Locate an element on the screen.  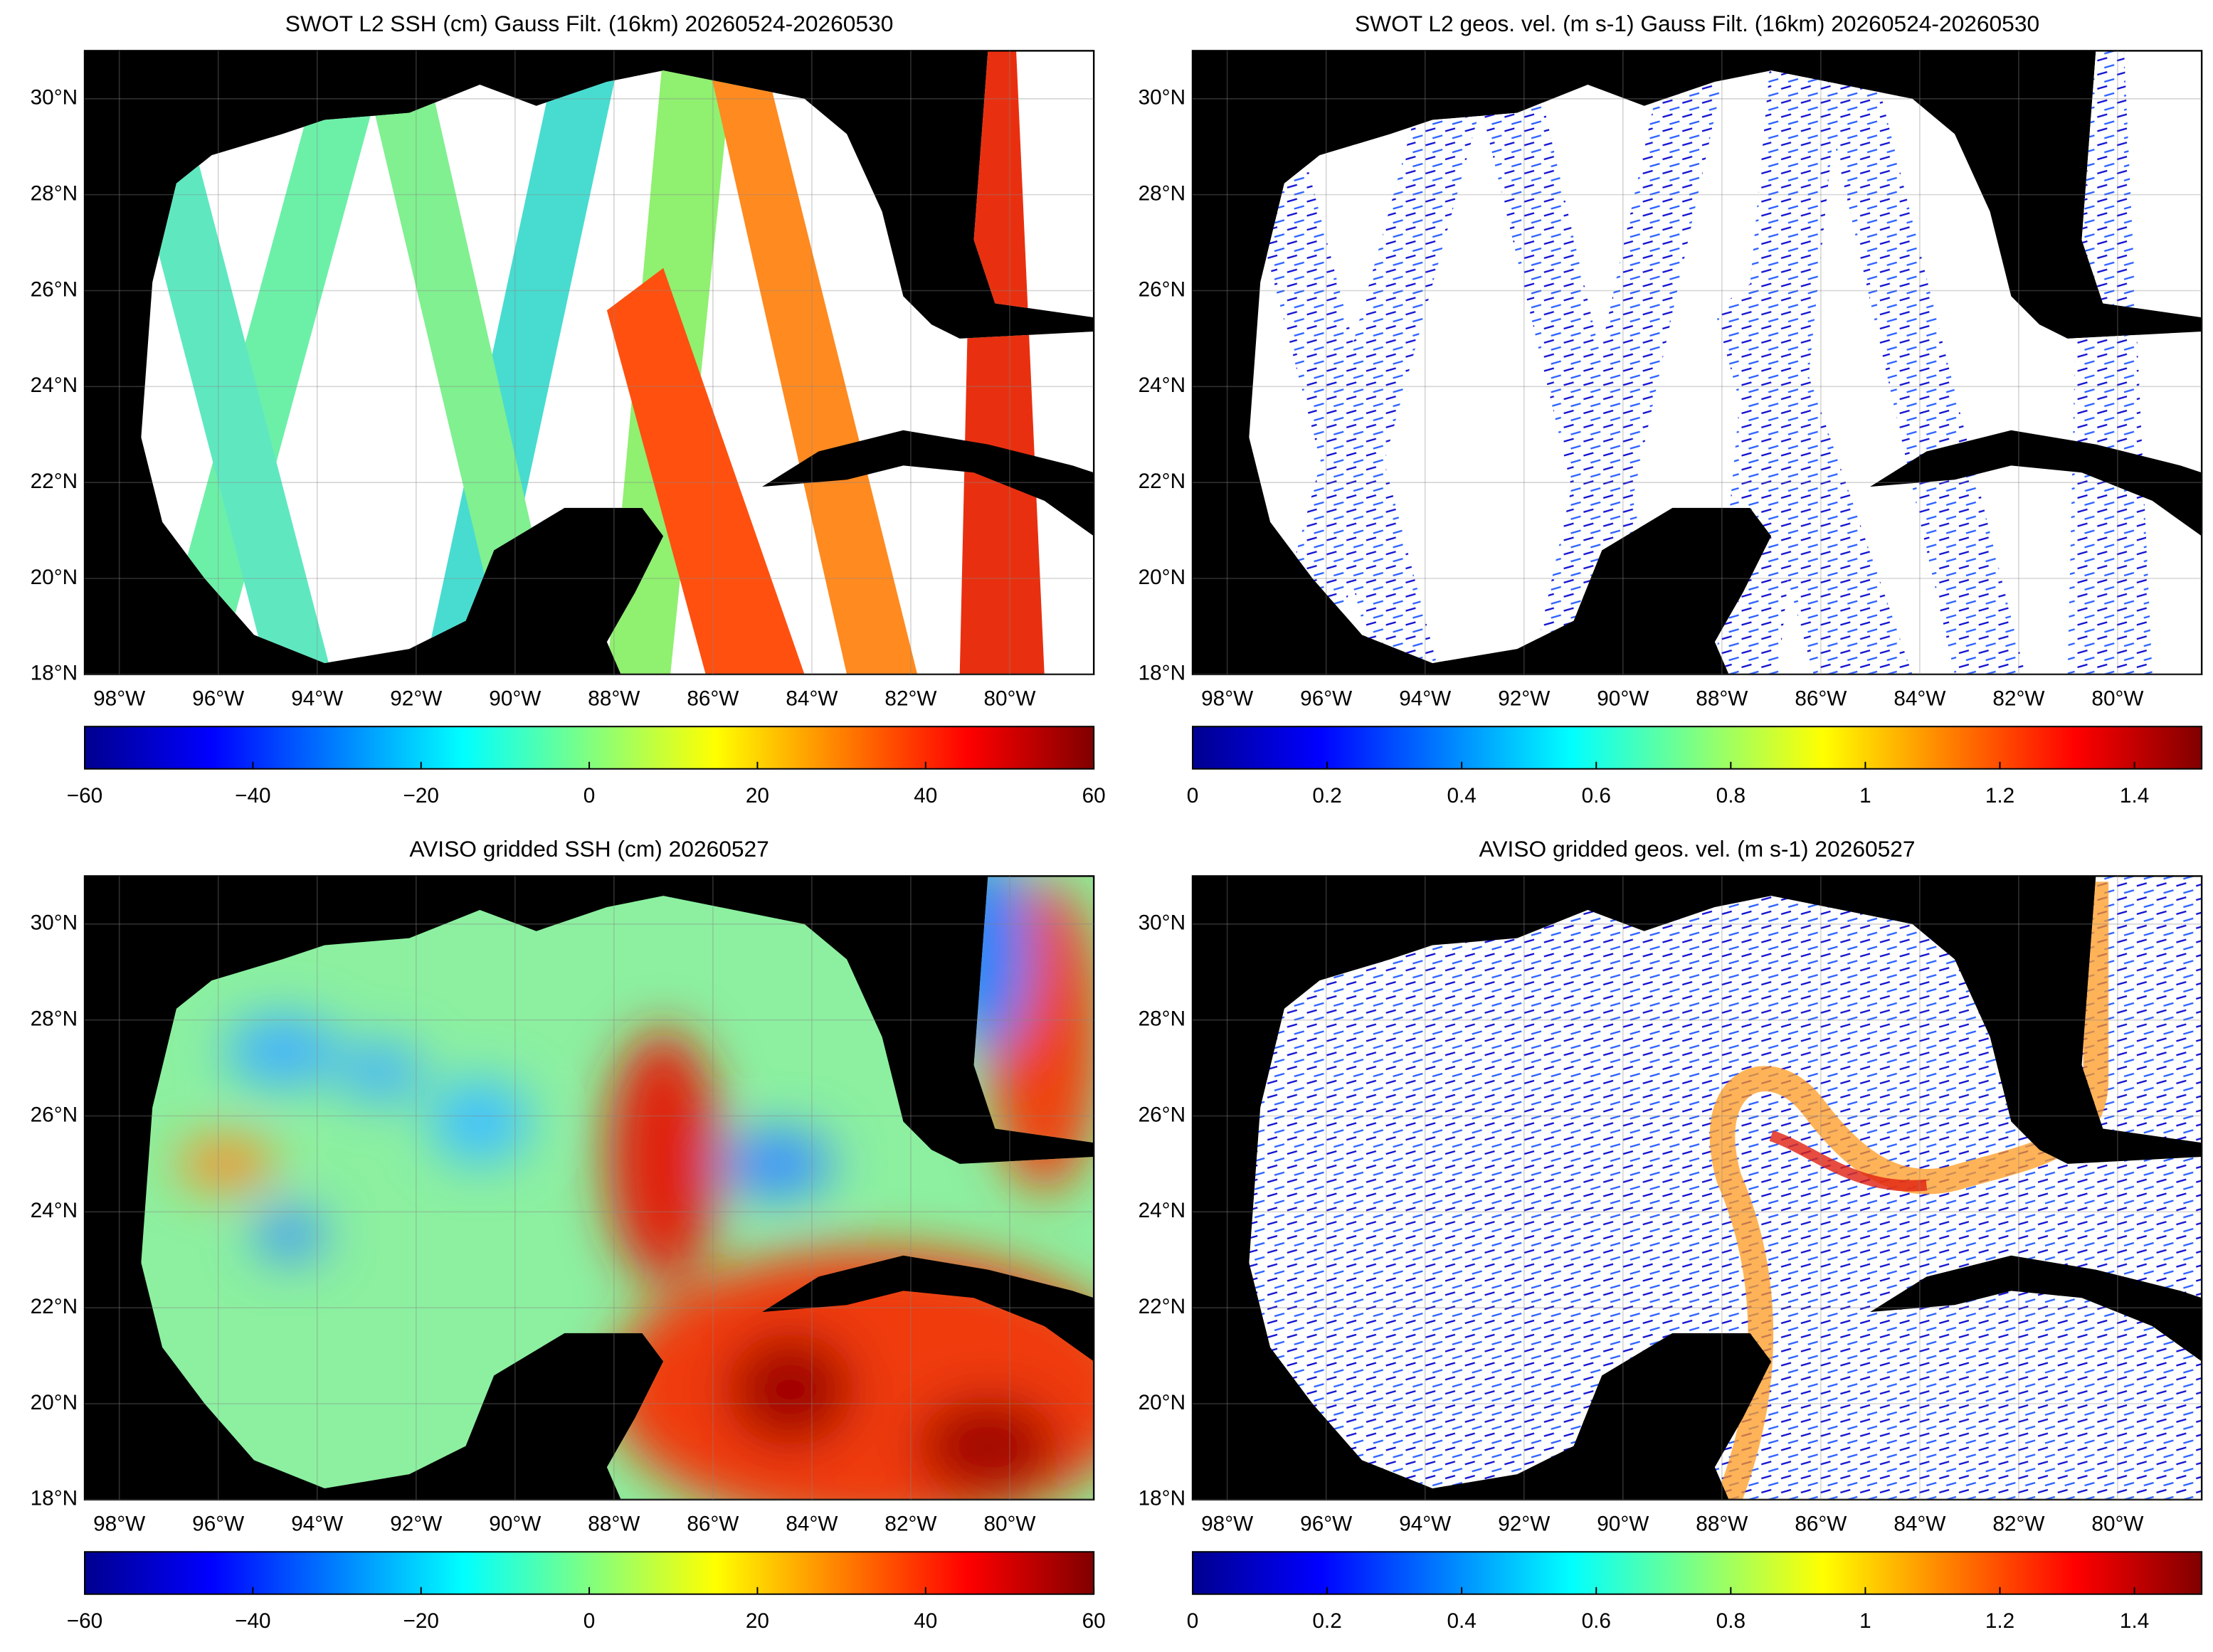
colorbar-tick-label: 1.4 is located at coordinates (2134, 1621).